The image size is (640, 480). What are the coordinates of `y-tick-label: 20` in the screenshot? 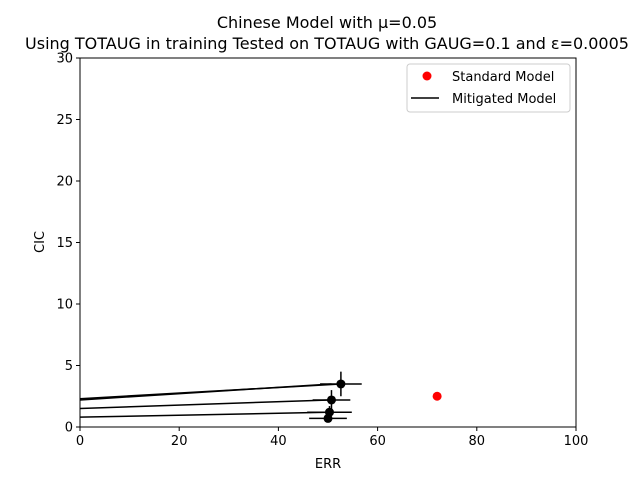 It's located at (64, 182).